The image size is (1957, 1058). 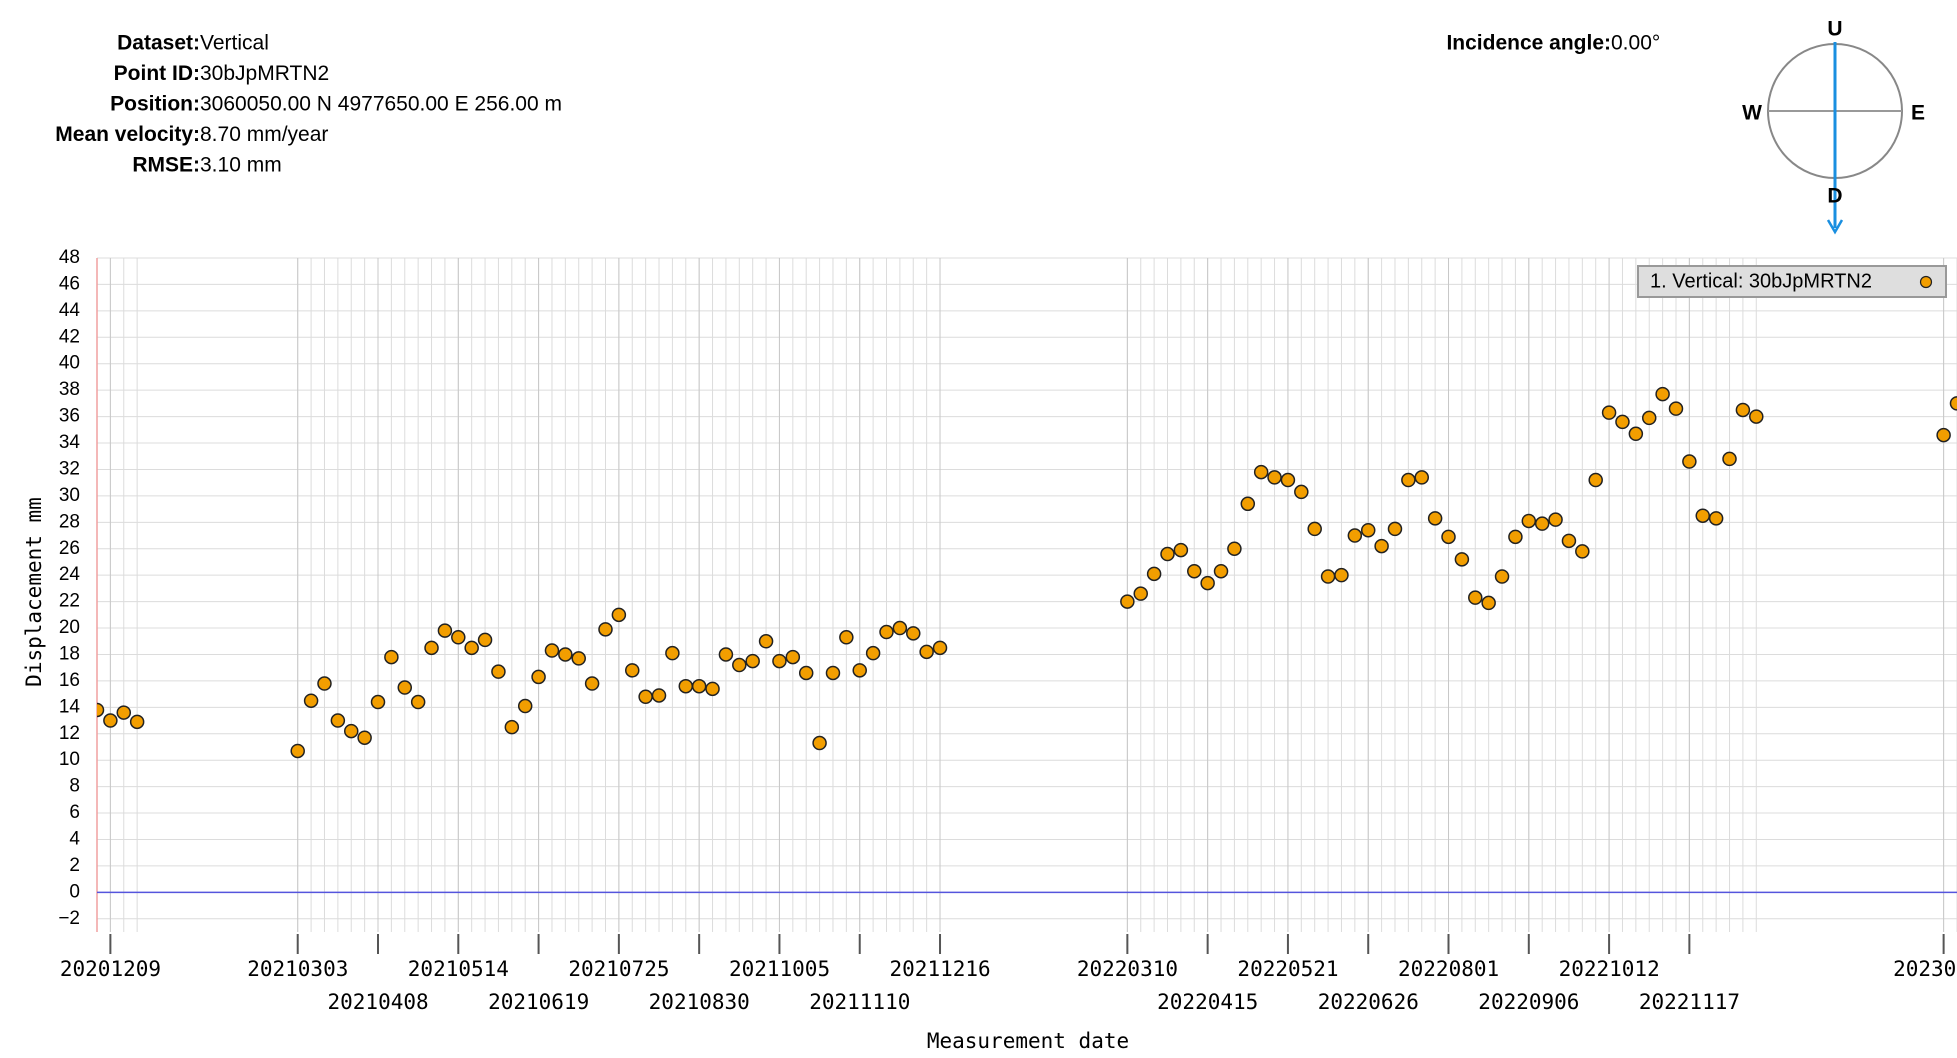 What do you see at coordinates (70, 310) in the screenshot?
I see `y-tick-label: 44` at bounding box center [70, 310].